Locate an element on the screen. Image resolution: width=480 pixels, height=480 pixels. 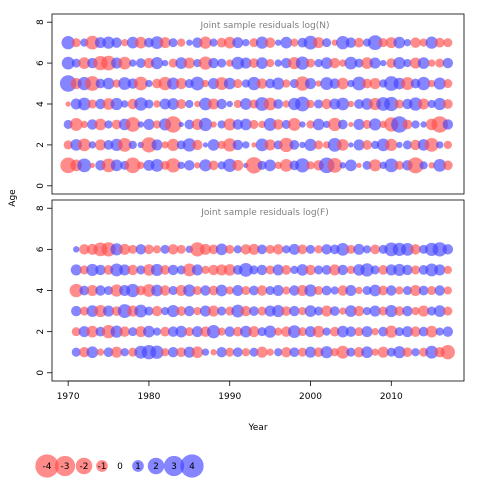
y-axis-title: Age is located at coordinates (13, 198).